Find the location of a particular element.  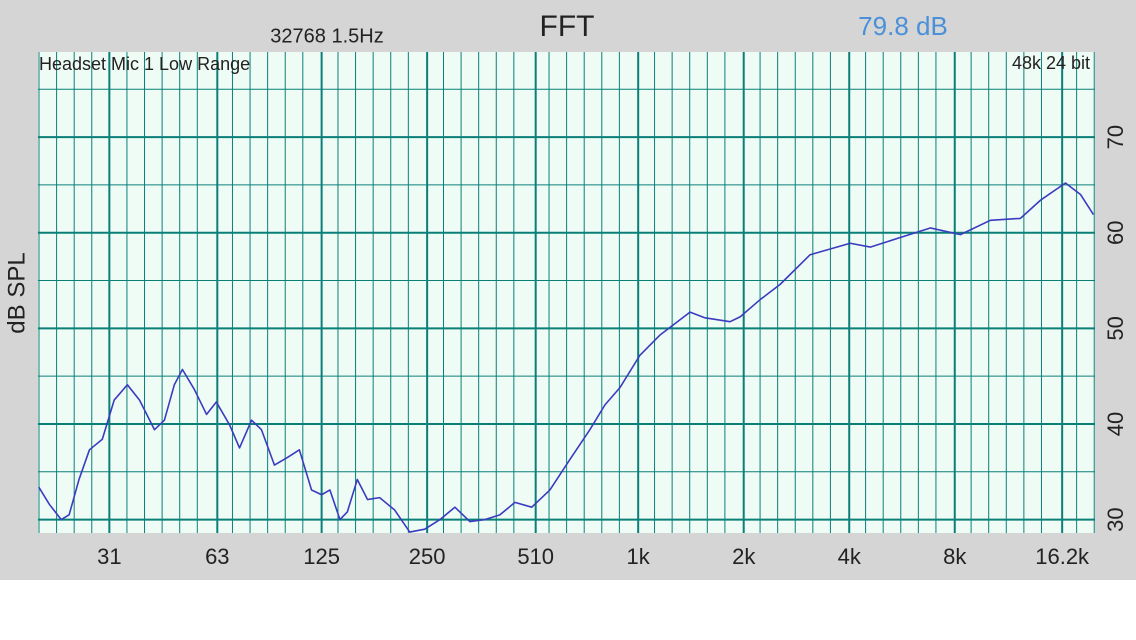

x-tick-label: 16.2k is located at coordinates (1062, 556).